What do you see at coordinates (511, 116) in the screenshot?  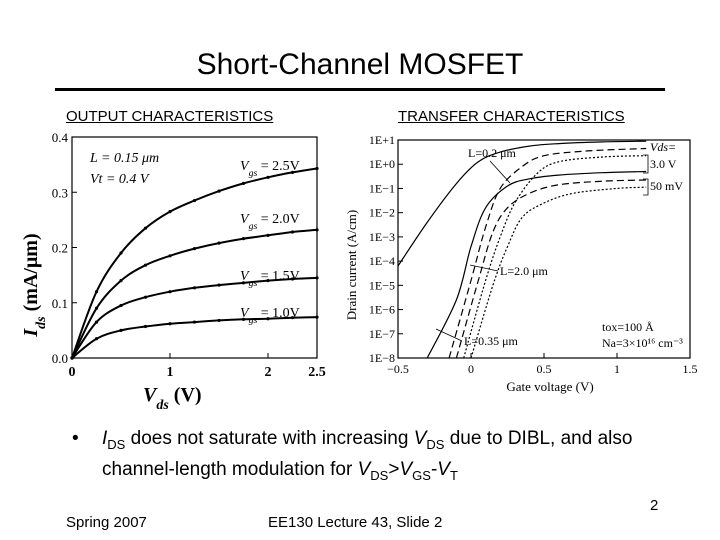 I see `transfer-characteristics-heading: TRANSFER CHARACTERISTICS` at bounding box center [511, 116].